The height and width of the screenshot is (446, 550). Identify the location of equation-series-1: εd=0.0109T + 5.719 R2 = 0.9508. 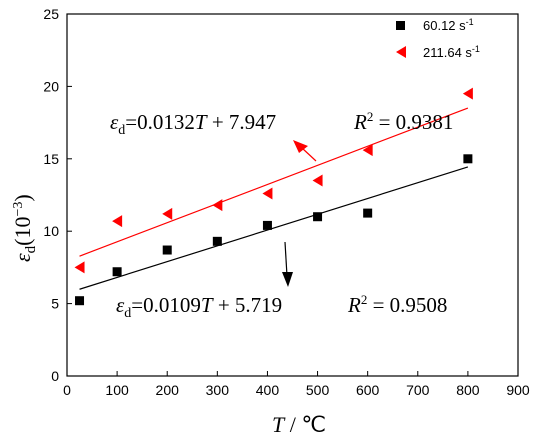
(281, 306).